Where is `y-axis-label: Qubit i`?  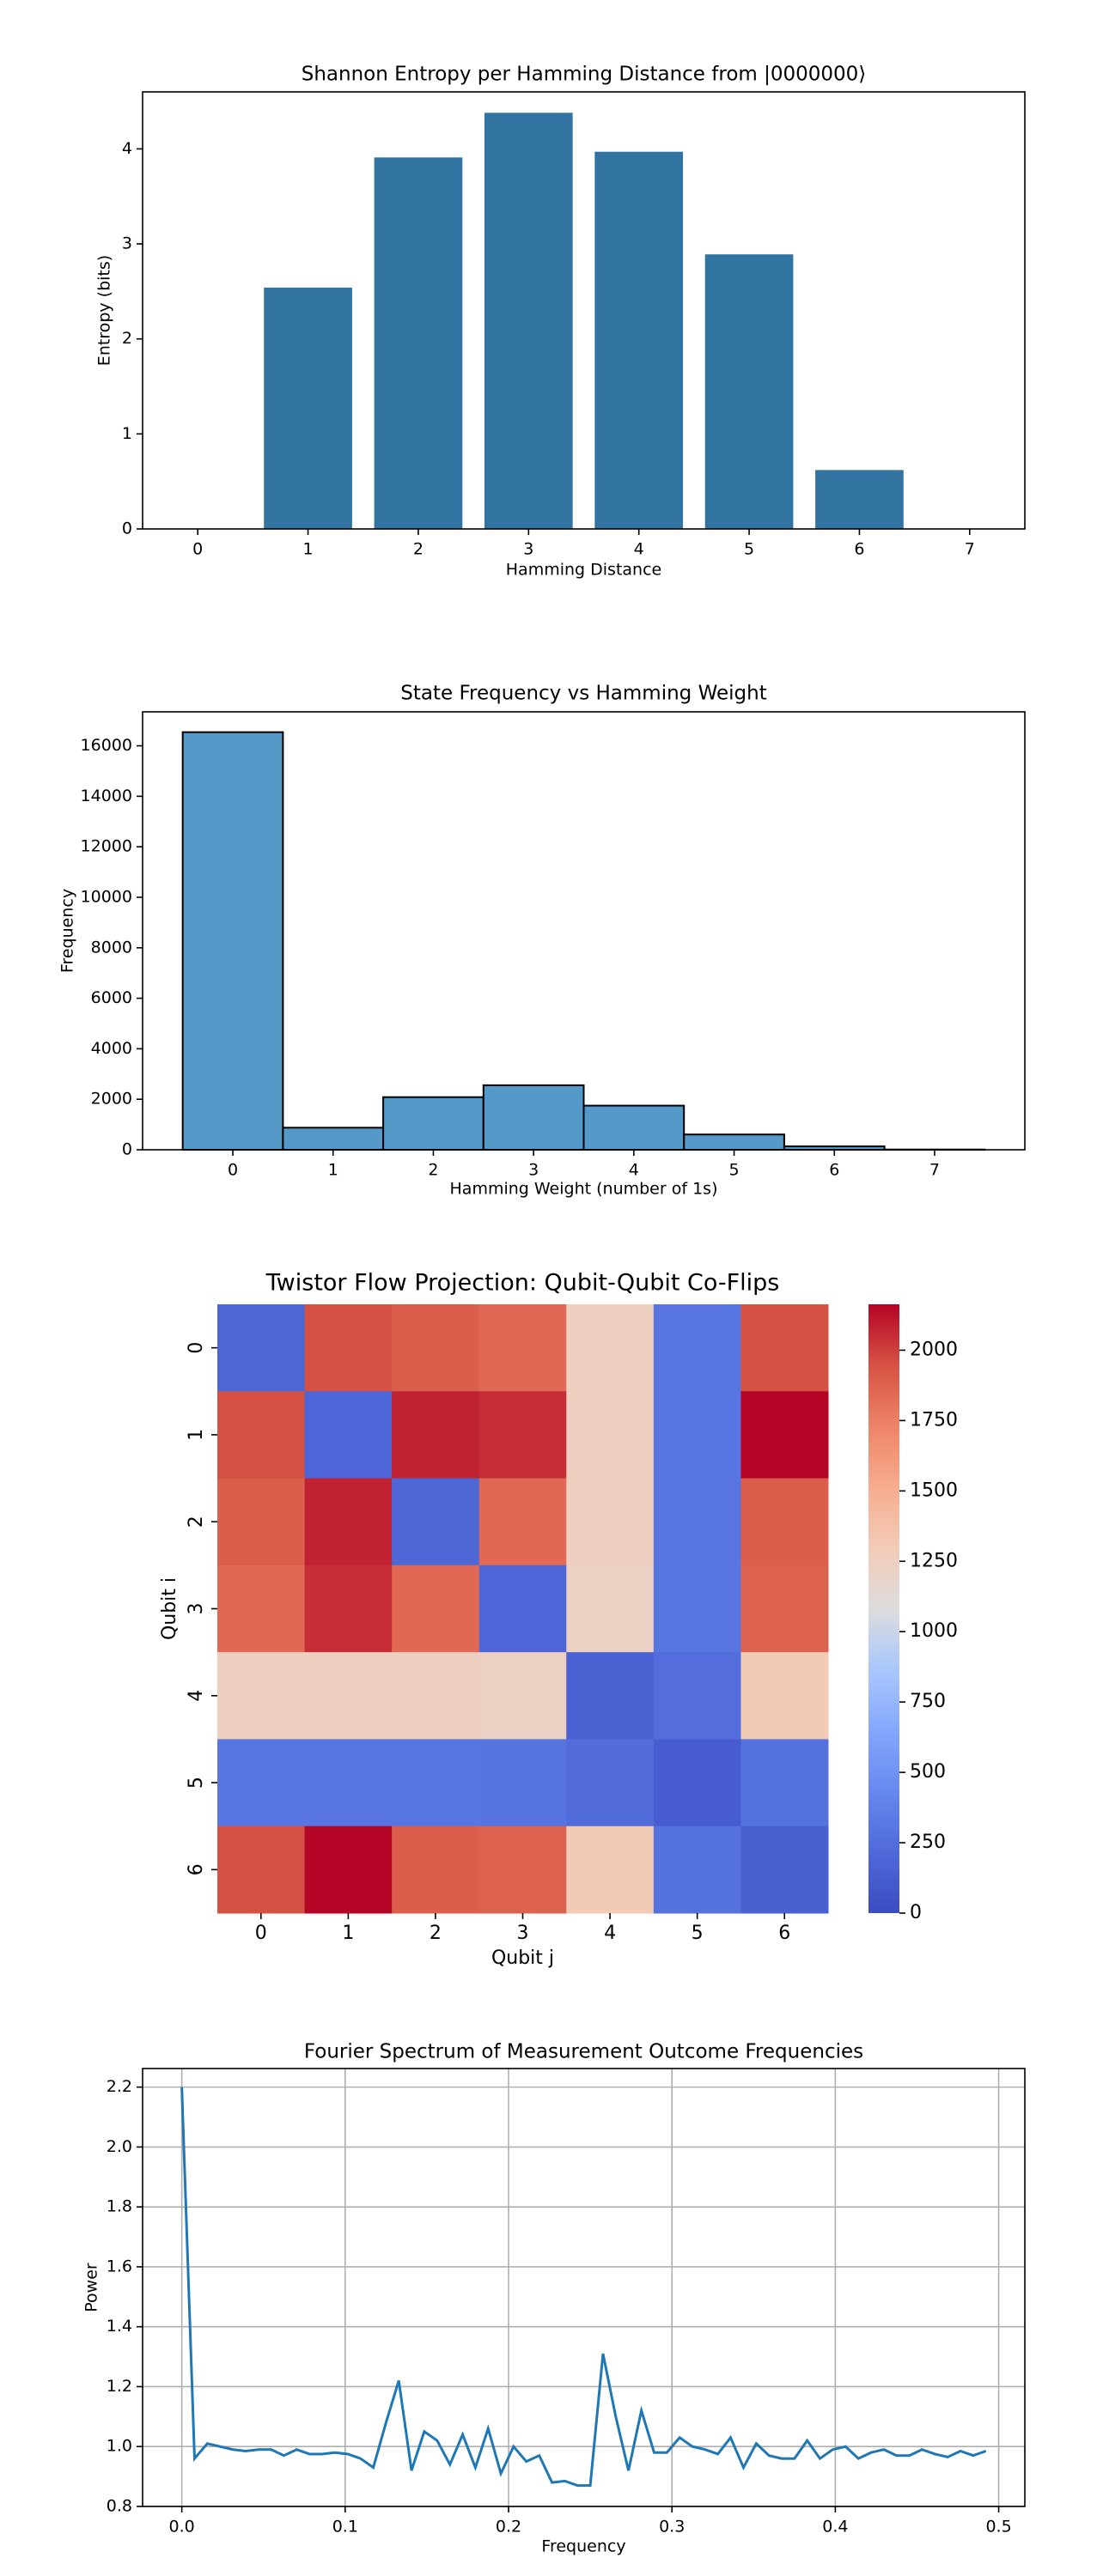 y-axis-label: Qubit i is located at coordinates (169, 1609).